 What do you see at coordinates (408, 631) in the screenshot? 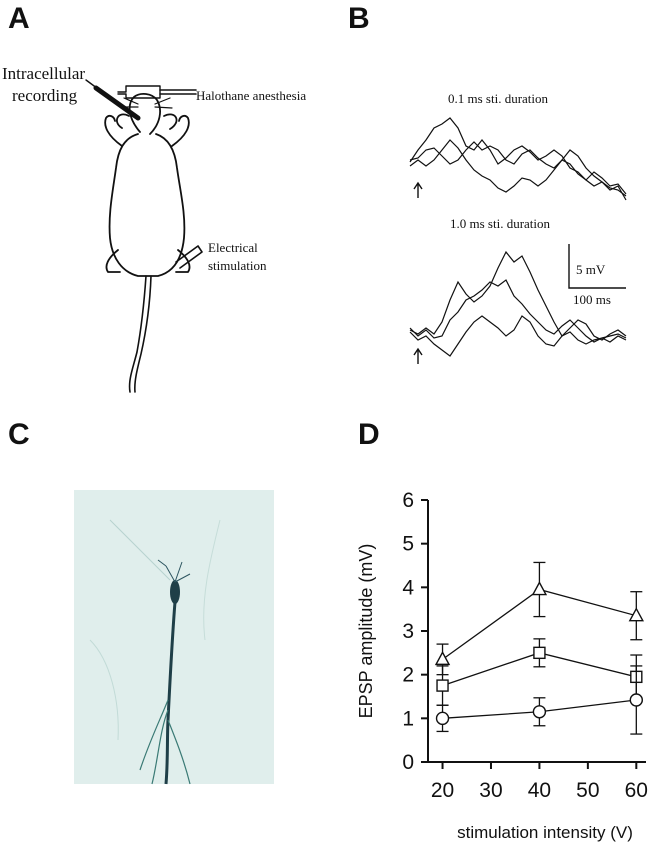
I see `y-tick-label: 3` at bounding box center [408, 631].